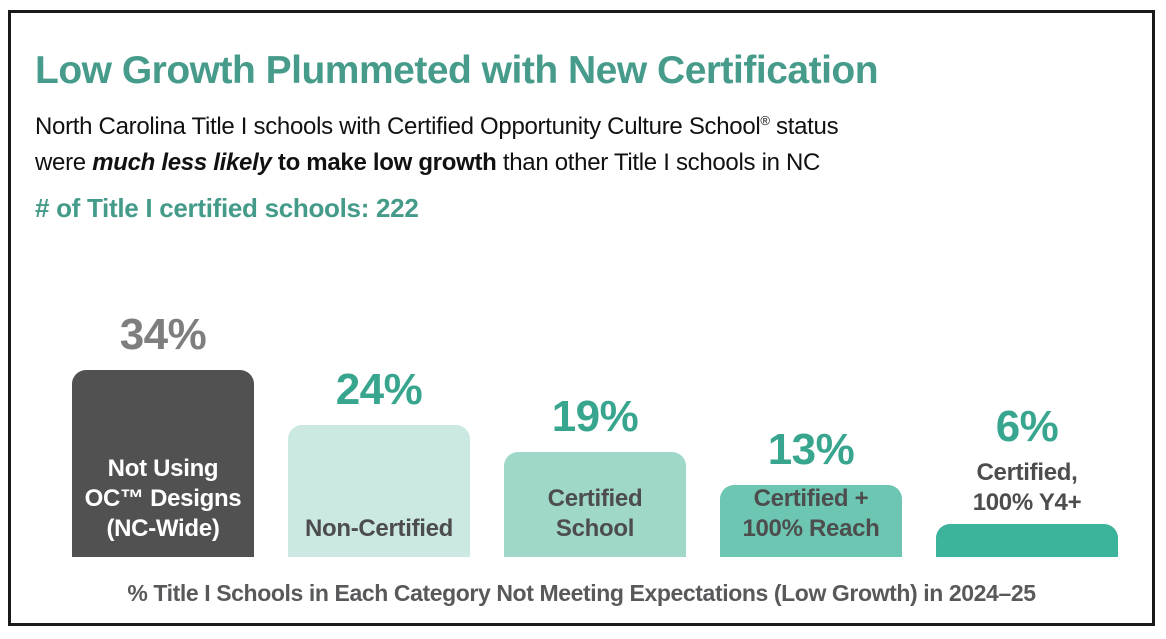 This screenshot has width=1166, height=639. I want to click on bar: Non-Certified, so click(379, 491).